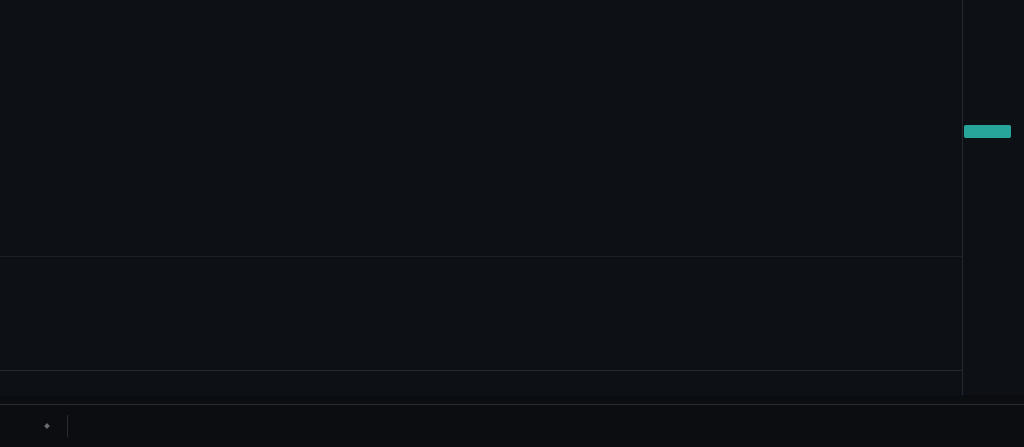 The image size is (1024, 447). Describe the element at coordinates (481, 383) in the screenshot. I see `time-axis` at that location.